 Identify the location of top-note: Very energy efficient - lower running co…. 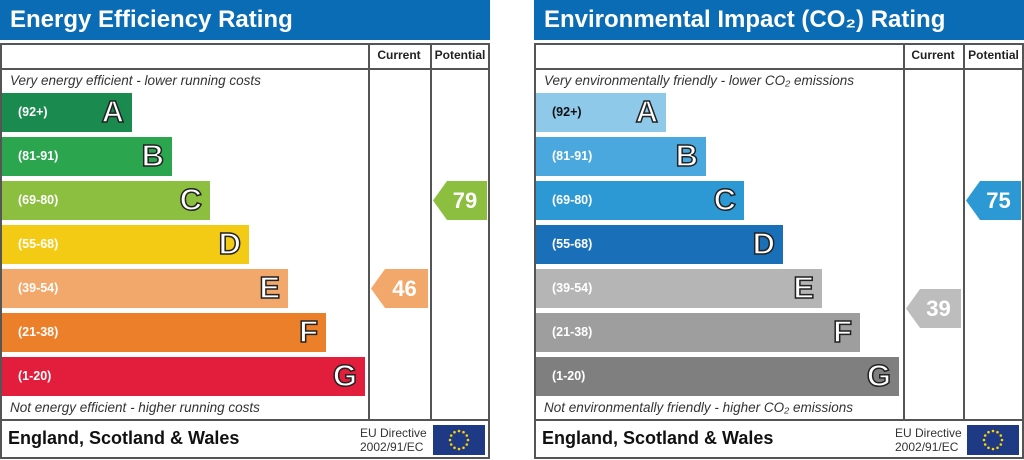
(135, 80).